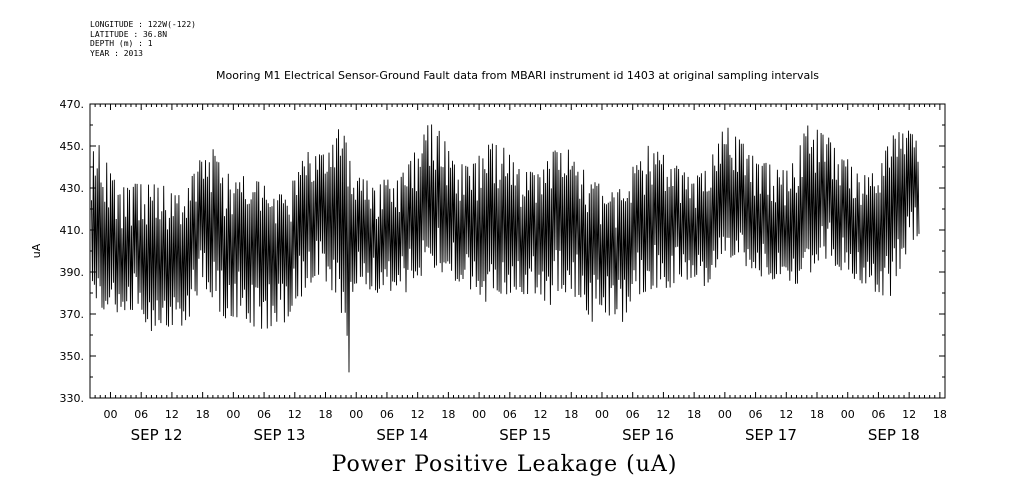 Image resolution: width=1009 pixels, height=504 pixels. What do you see at coordinates (157, 435) in the screenshot?
I see `x-date-label: SEP 12` at bounding box center [157, 435].